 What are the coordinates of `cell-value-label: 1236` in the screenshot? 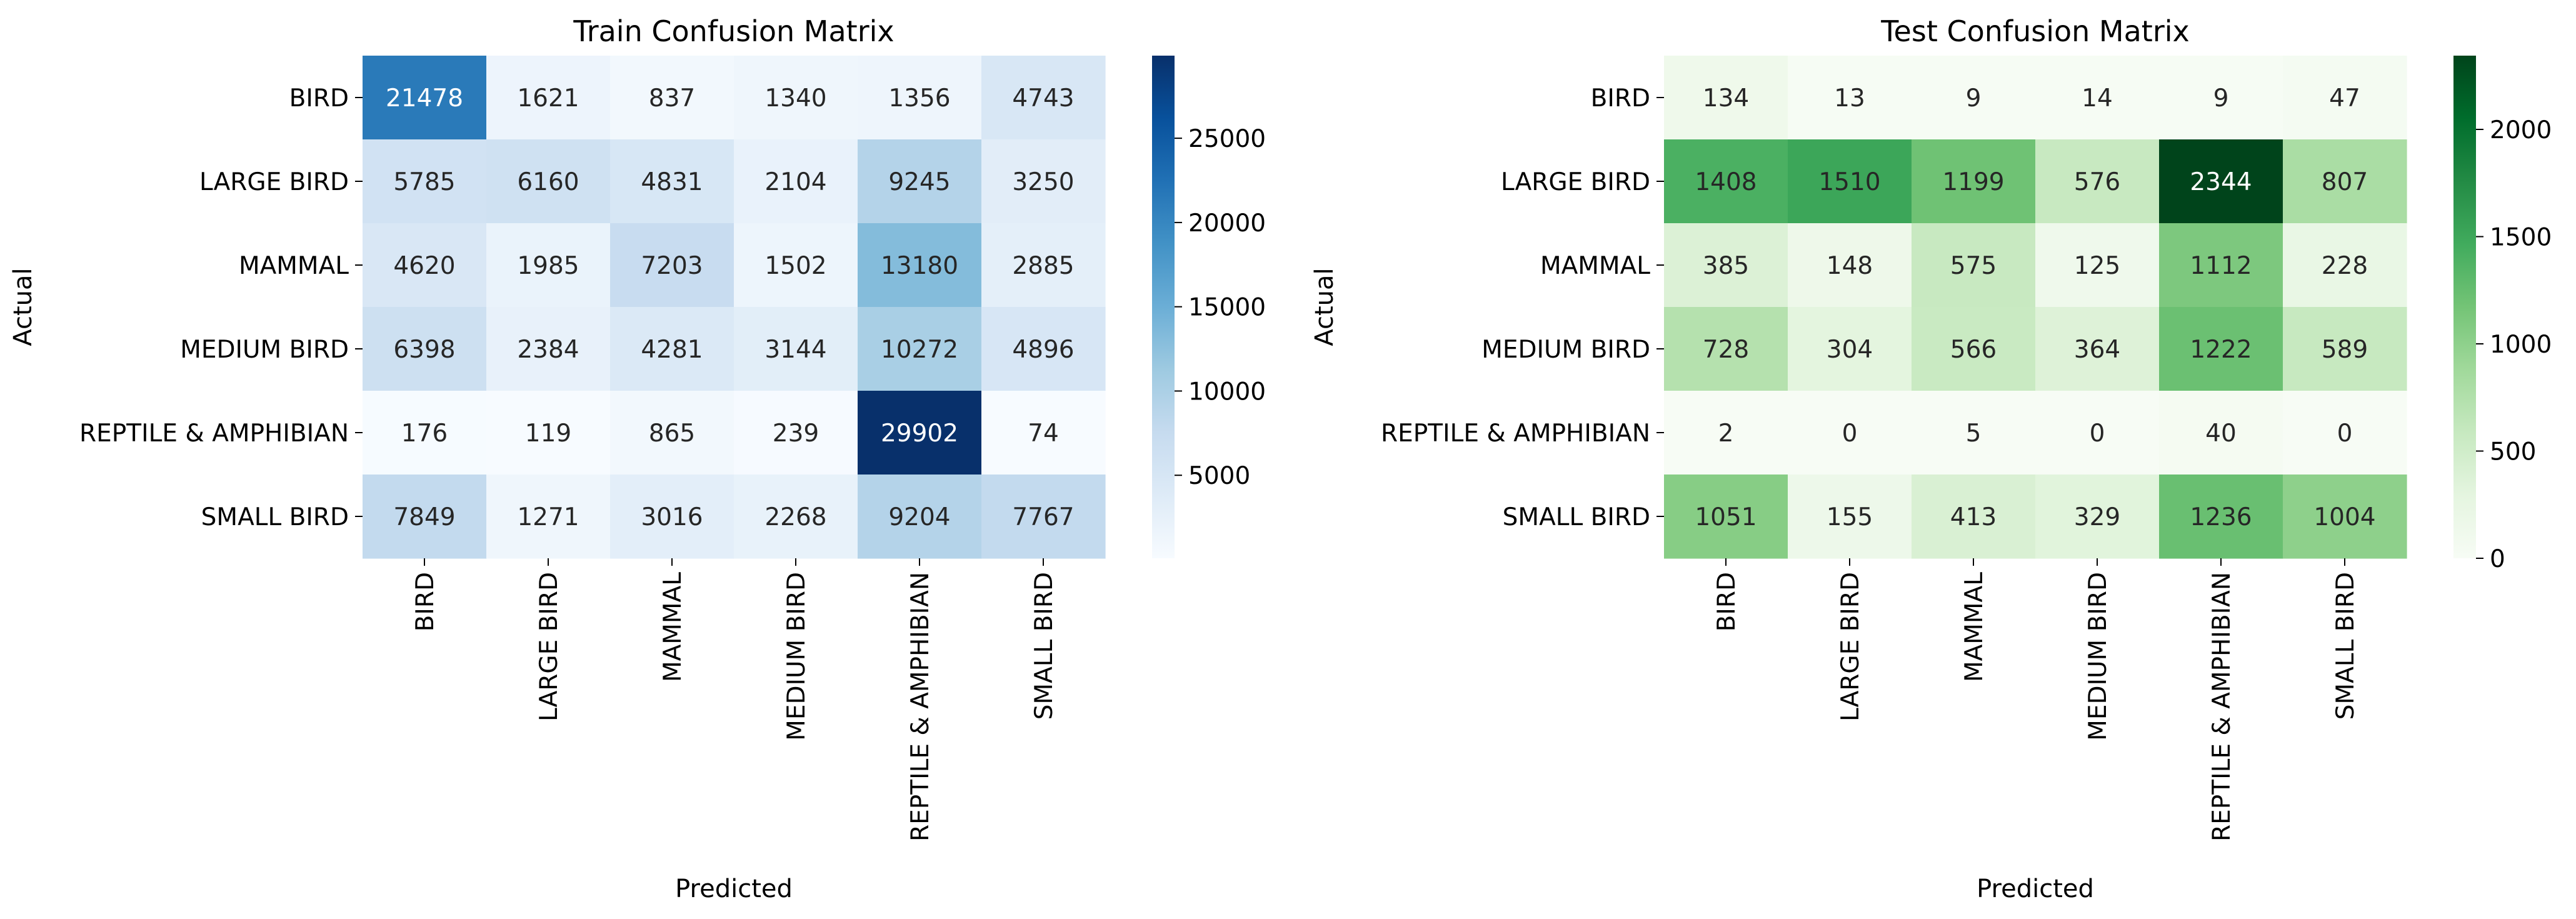 It's located at (2221, 517).